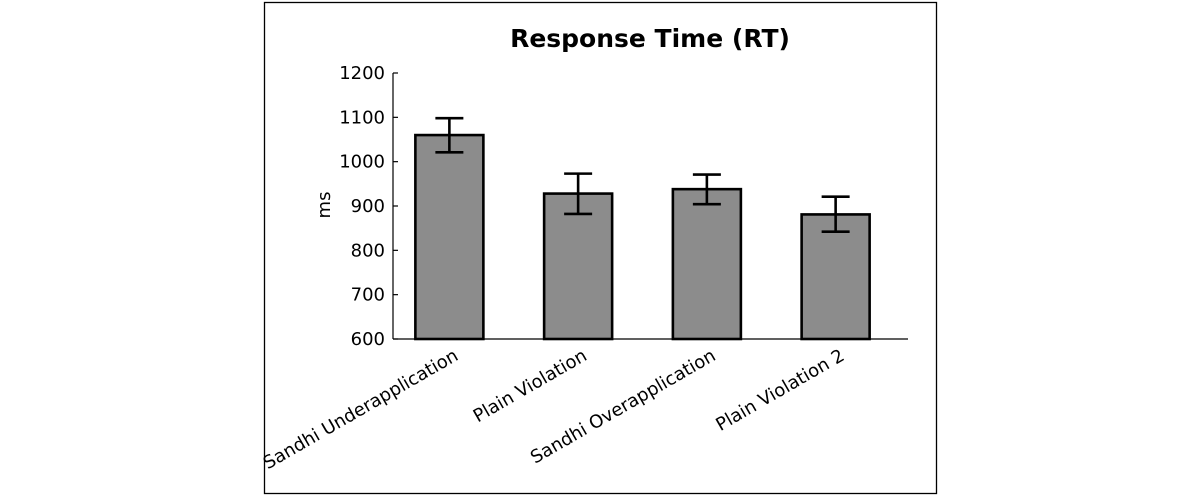  Describe the element at coordinates (368, 250) in the screenshot. I see `y-tick-label: 800` at that location.